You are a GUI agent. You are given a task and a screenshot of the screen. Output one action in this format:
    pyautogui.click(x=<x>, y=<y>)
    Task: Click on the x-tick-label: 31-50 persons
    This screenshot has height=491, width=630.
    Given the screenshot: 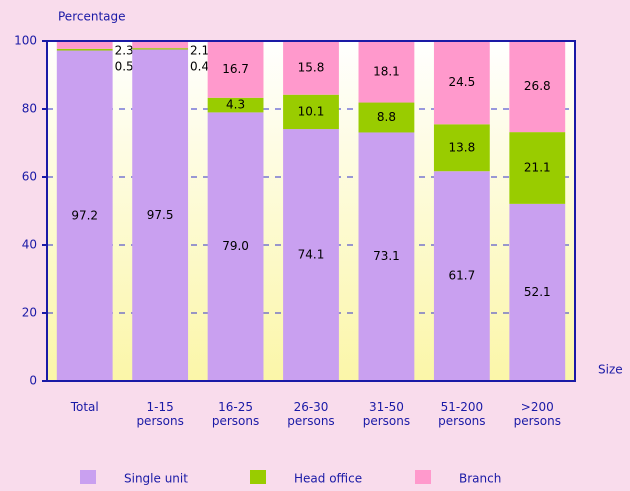 What is the action you would take?
    pyautogui.click(x=386, y=414)
    